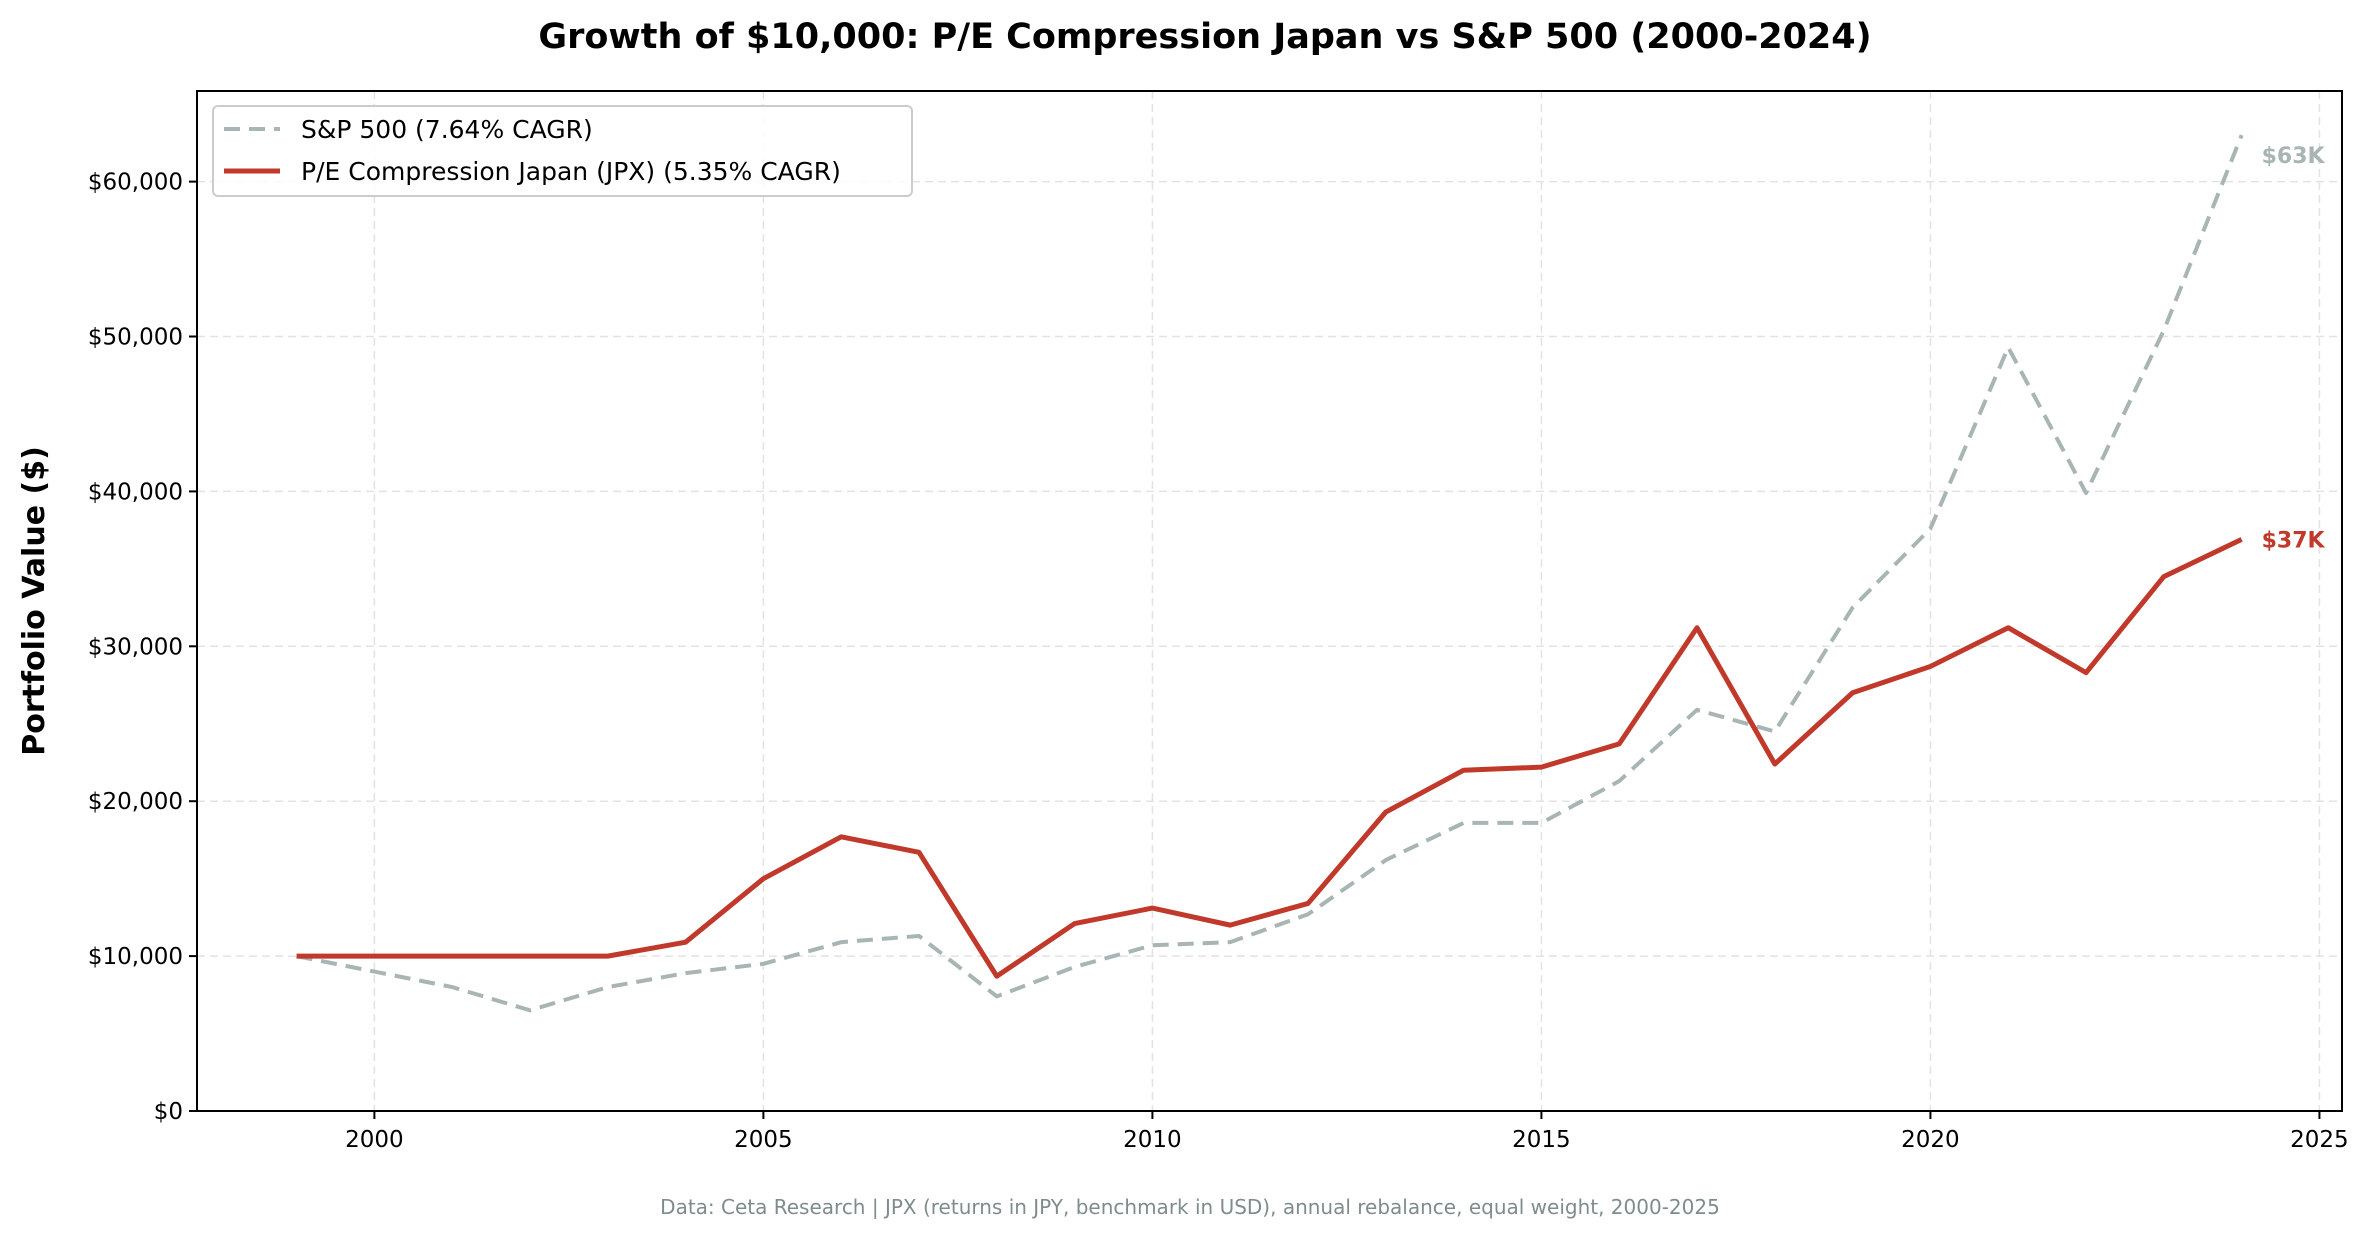 This screenshot has width=2377, height=1239. What do you see at coordinates (763, 1140) in the screenshot?
I see `x-tick-label: 2005` at bounding box center [763, 1140].